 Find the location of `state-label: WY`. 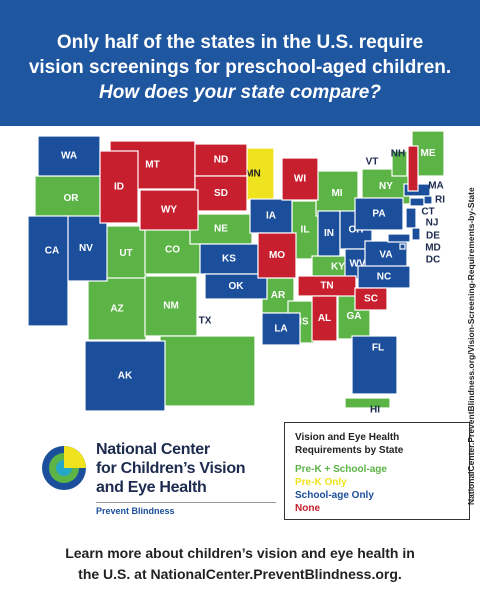

state-label: WY is located at coordinates (169, 210).